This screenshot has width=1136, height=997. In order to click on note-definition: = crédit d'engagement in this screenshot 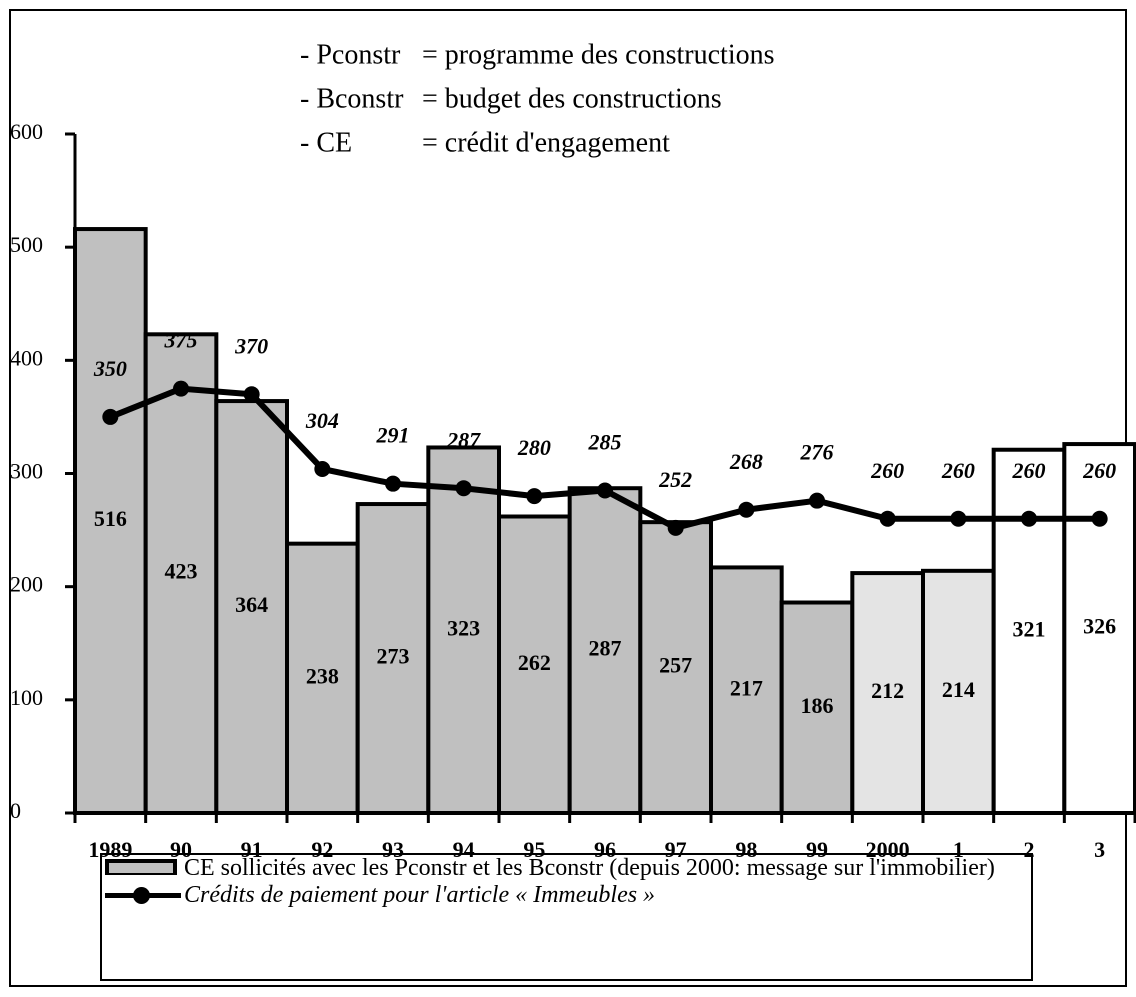, I will do `click(546, 142)`.